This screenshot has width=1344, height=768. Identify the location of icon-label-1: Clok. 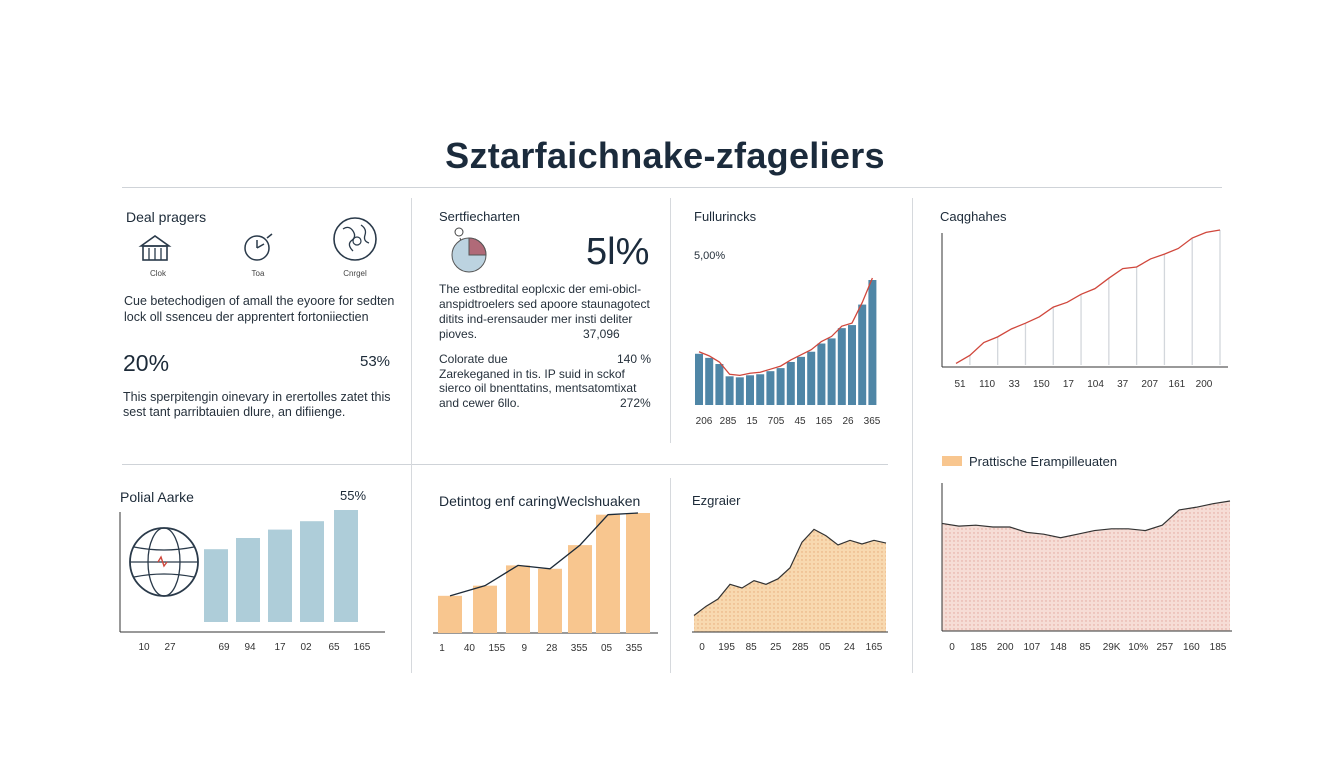
(157, 273).